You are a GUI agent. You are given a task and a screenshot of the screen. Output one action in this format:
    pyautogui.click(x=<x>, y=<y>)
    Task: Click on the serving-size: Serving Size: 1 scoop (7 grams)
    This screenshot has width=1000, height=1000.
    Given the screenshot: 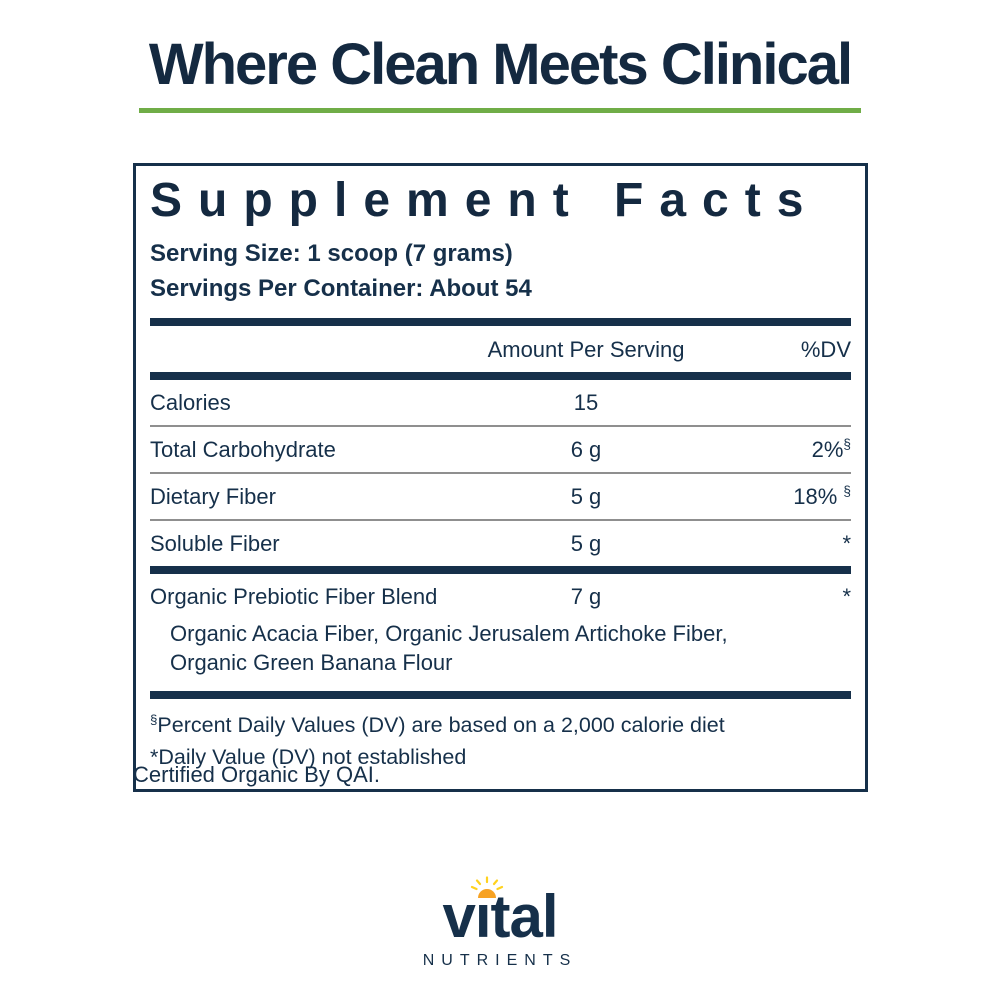 What is the action you would take?
    pyautogui.click(x=331, y=254)
    